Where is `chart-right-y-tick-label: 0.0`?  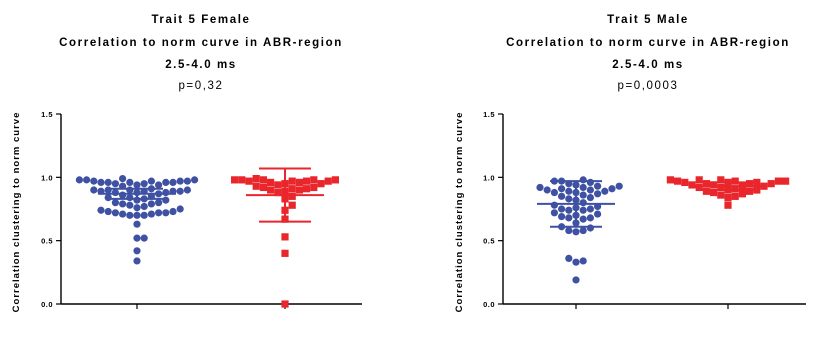 chart-right-y-tick-label: 0.0 is located at coordinates (489, 304).